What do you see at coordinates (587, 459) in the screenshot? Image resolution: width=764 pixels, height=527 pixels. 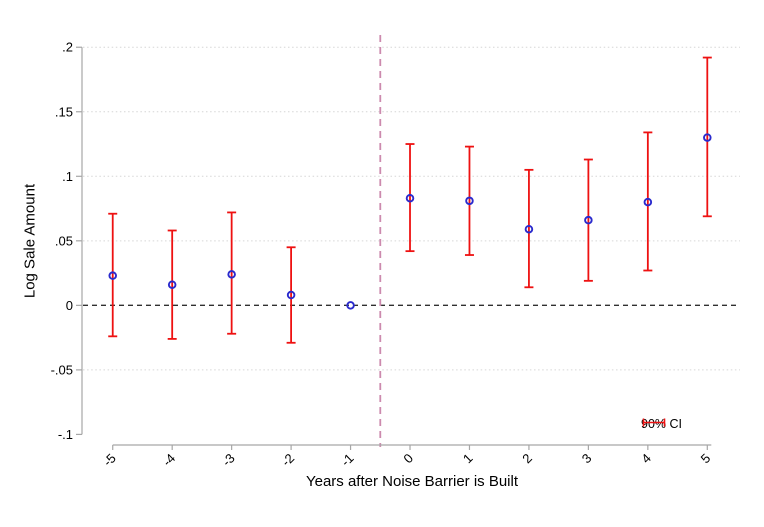 I see `x-tick-label: 3` at bounding box center [587, 459].